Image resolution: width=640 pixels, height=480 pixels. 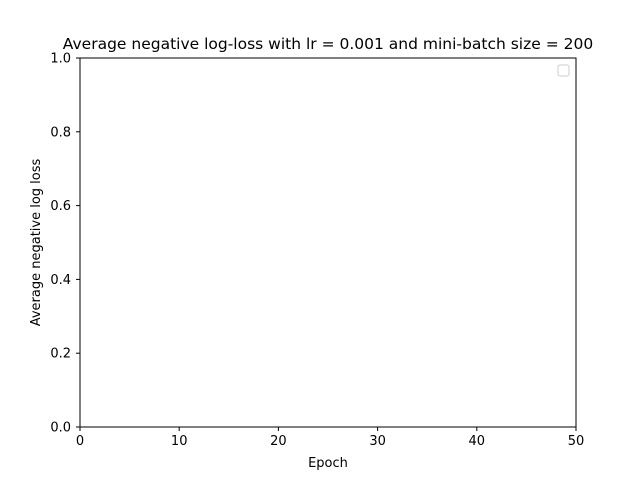 I want to click on y-tick-label: 0.6, so click(x=60, y=206).